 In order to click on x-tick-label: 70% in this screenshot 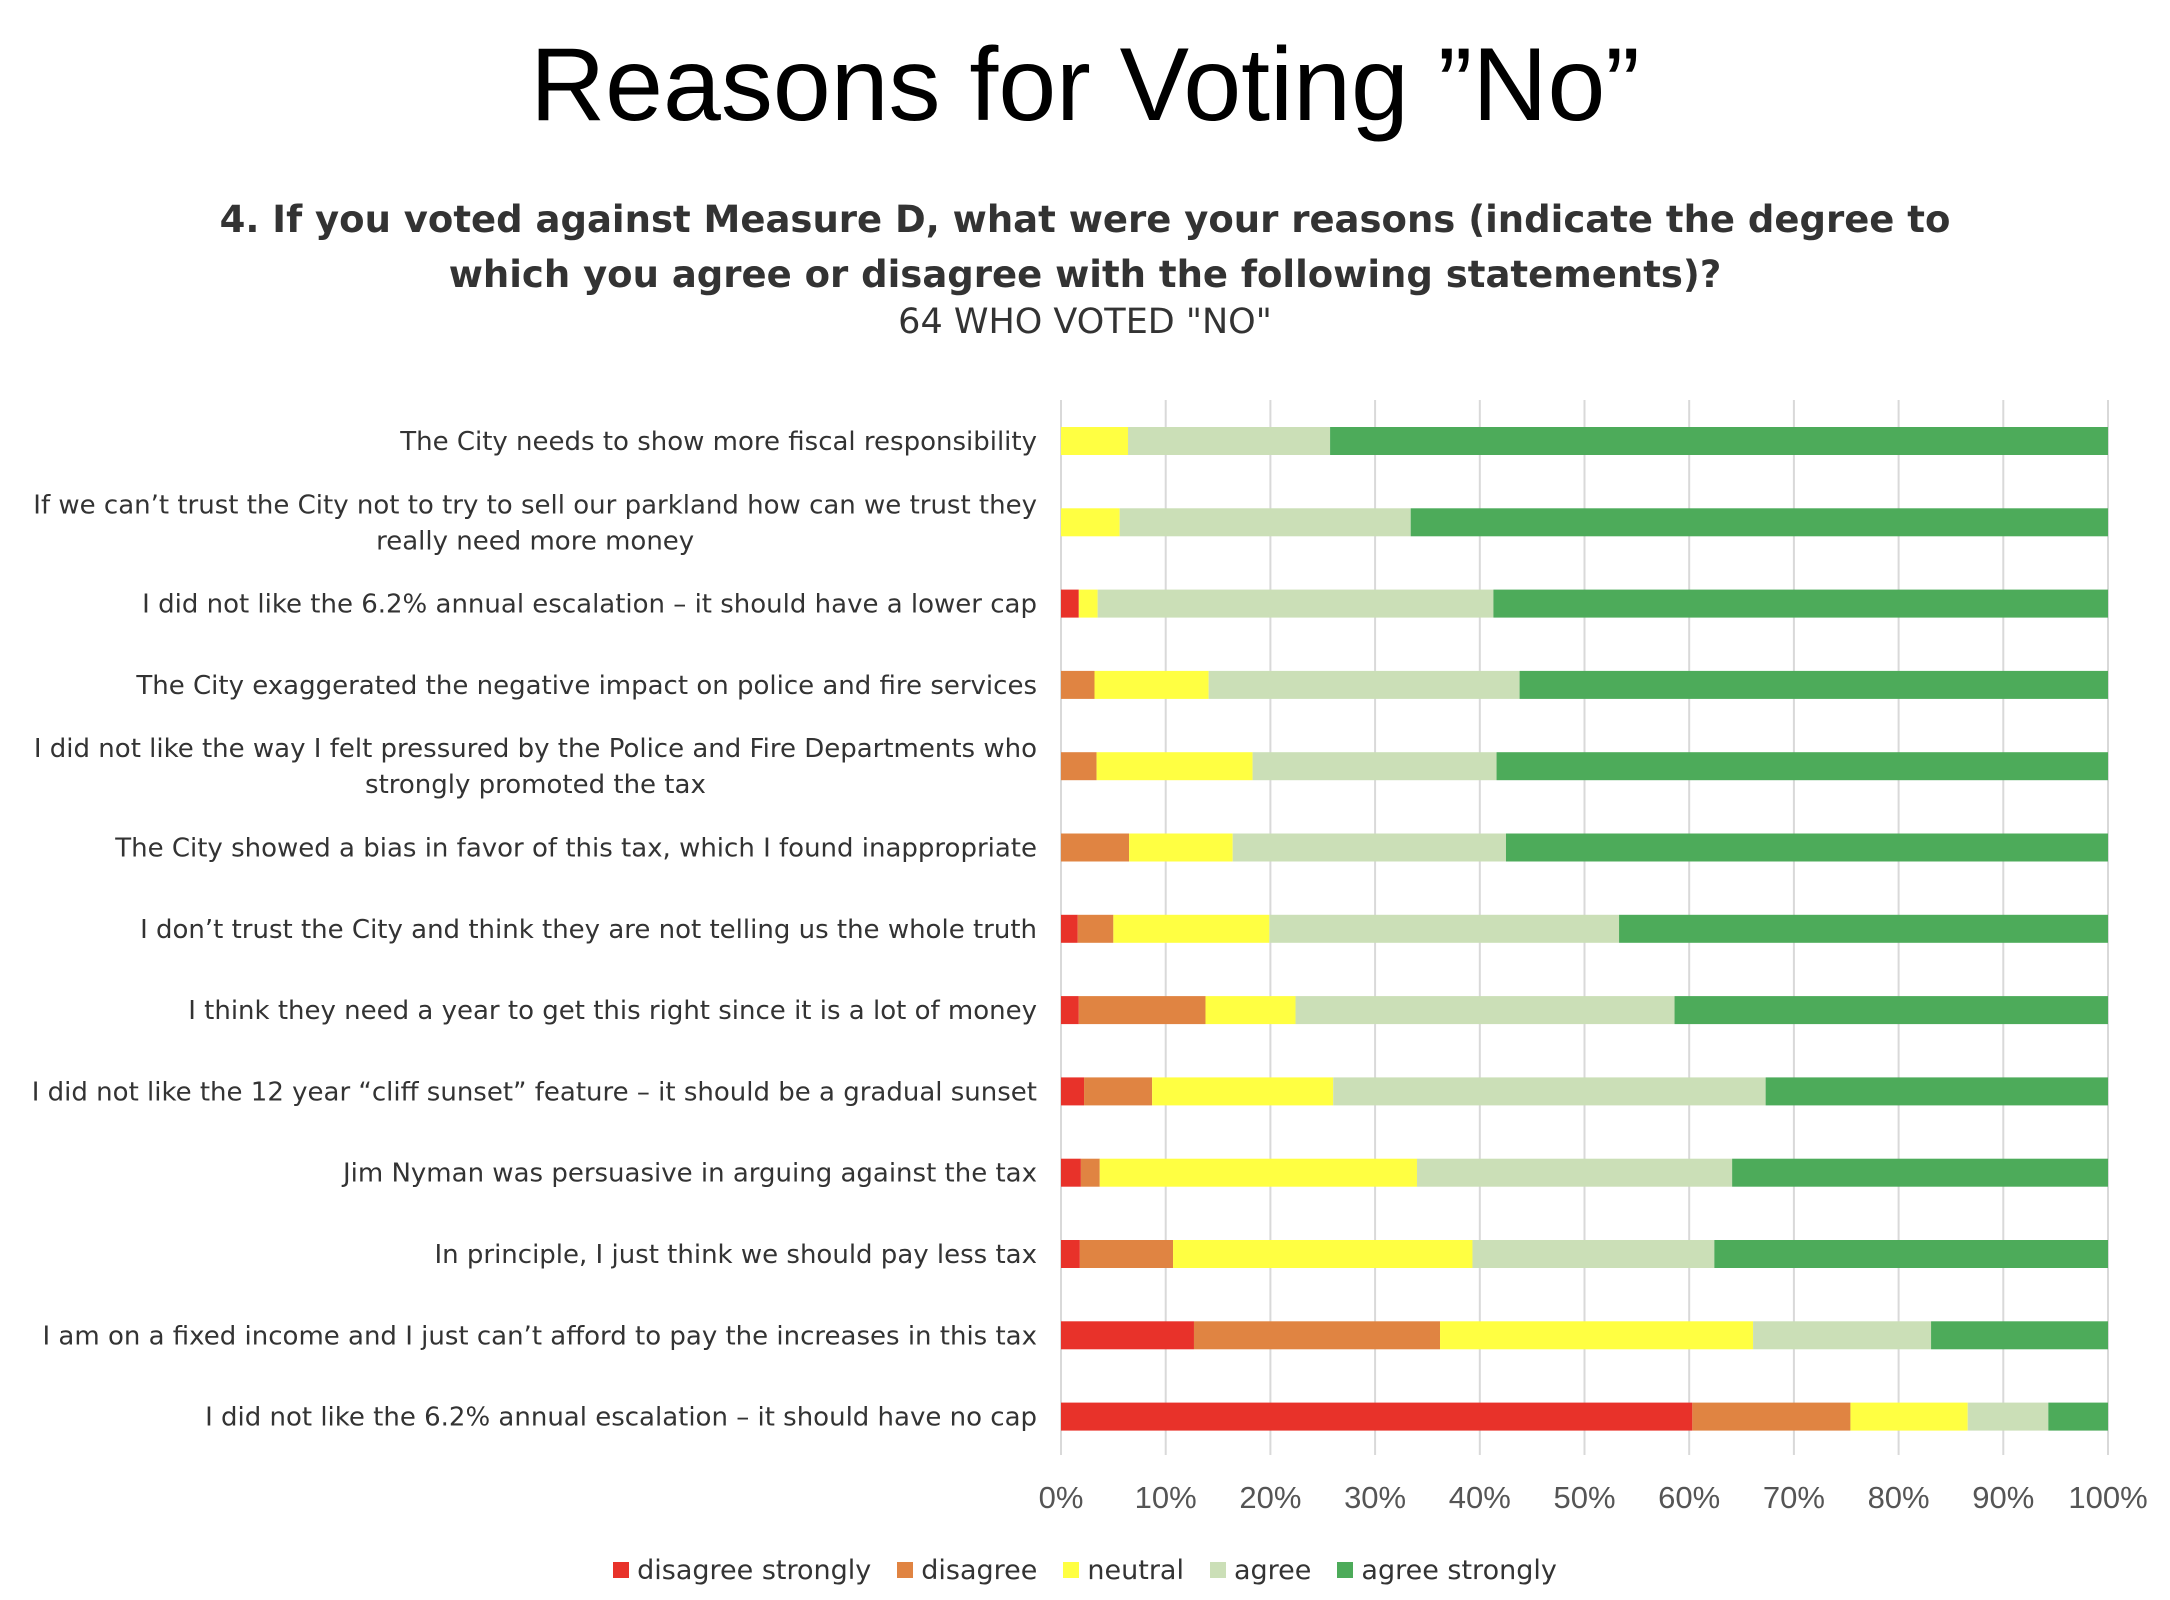, I will do `click(1794, 1497)`.